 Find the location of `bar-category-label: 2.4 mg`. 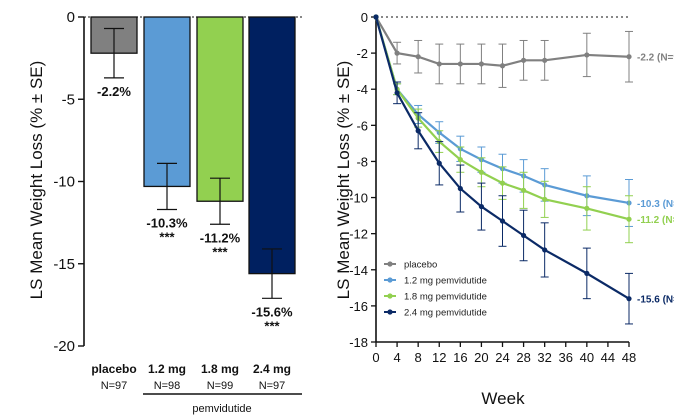

bar-category-label: 2.4 mg is located at coordinates (272, 369).